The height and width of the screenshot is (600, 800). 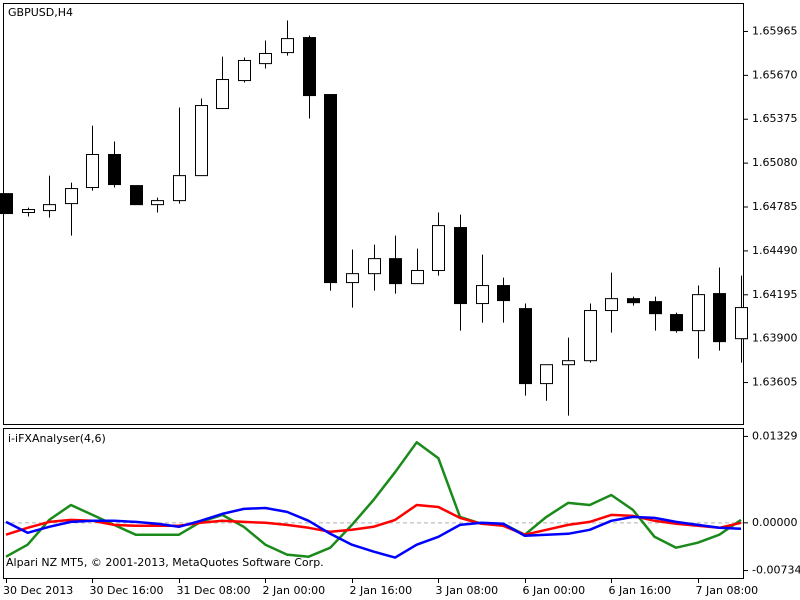 What do you see at coordinates (381, 590) in the screenshot?
I see `x-tick-label: 2 Jan 16:00` at bounding box center [381, 590].